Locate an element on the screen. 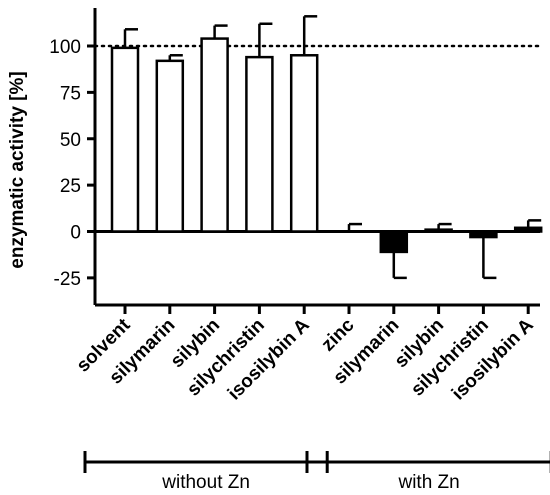 This screenshot has width=550, height=495. group-label: with Zn is located at coordinates (428, 482).